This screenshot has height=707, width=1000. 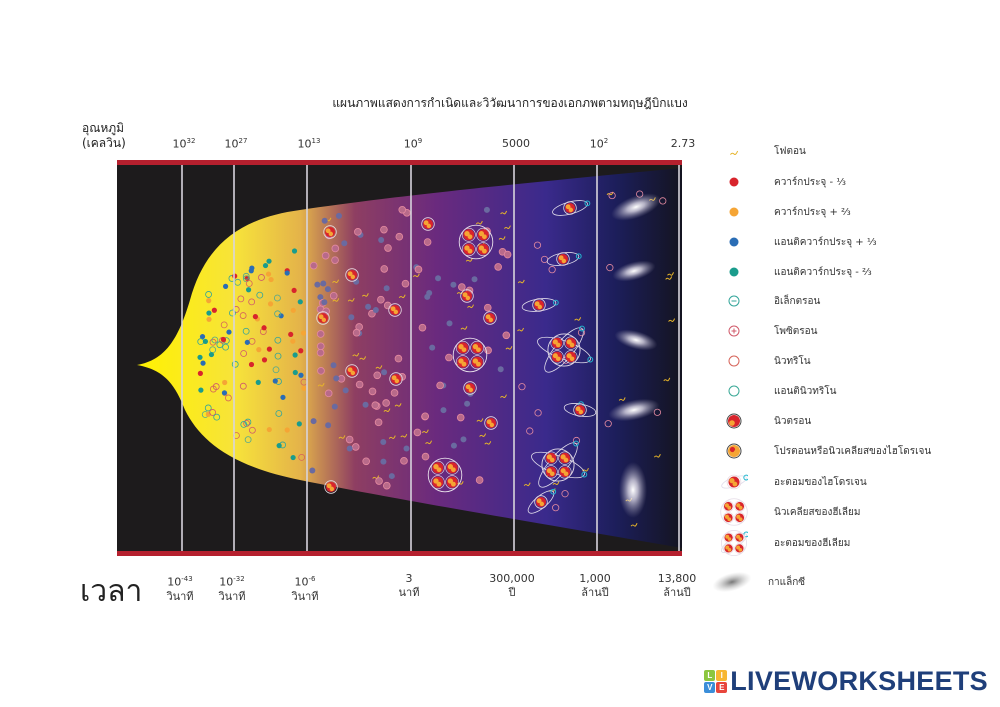 What do you see at coordinates (683, 143) in the screenshot?
I see `temperature-tick: 2.73` at bounding box center [683, 143].